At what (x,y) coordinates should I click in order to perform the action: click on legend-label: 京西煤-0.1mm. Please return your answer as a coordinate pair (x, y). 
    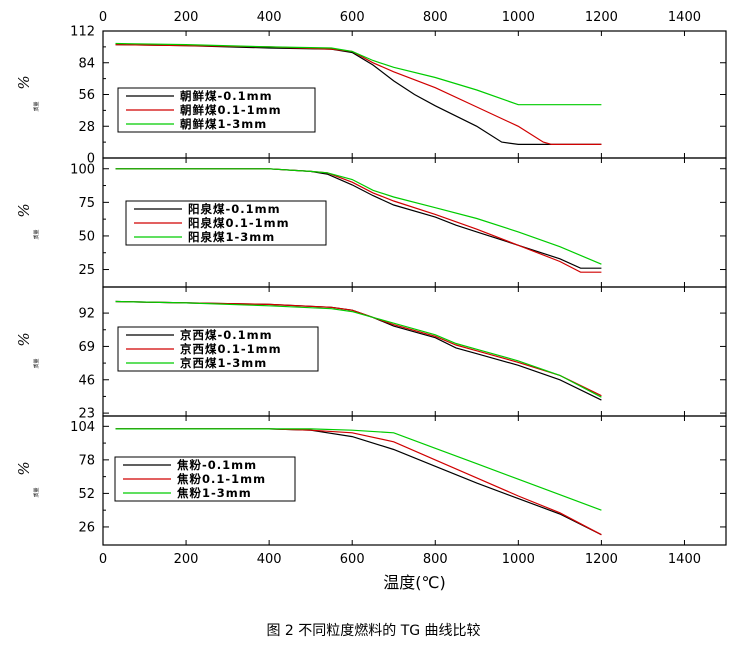
    Looking at the image, I should click on (226, 335).